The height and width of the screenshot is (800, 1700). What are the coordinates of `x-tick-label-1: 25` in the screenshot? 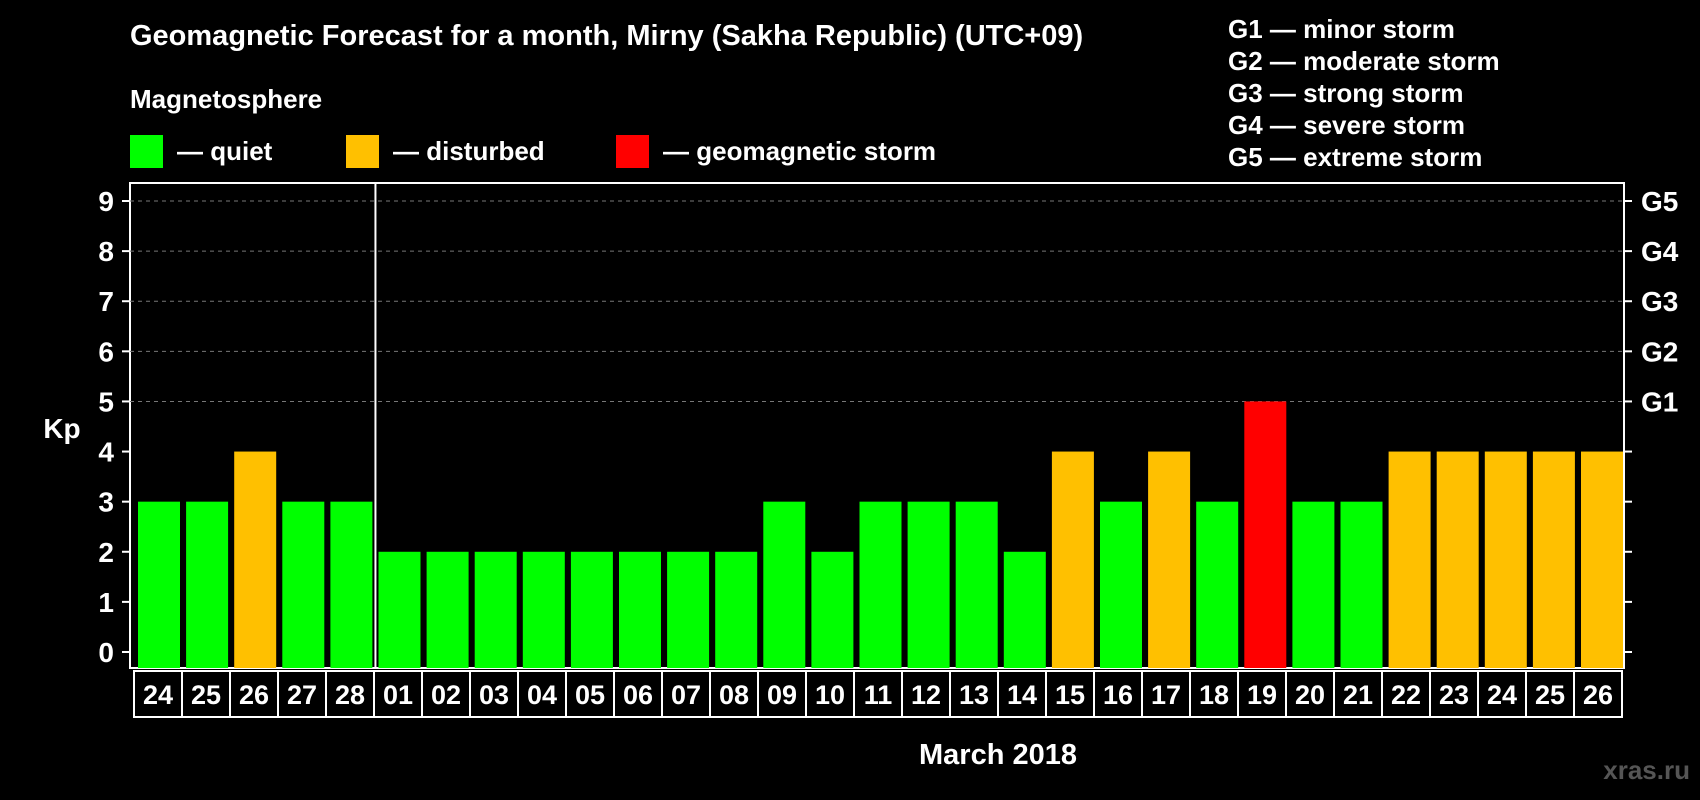 It's located at (206, 695).